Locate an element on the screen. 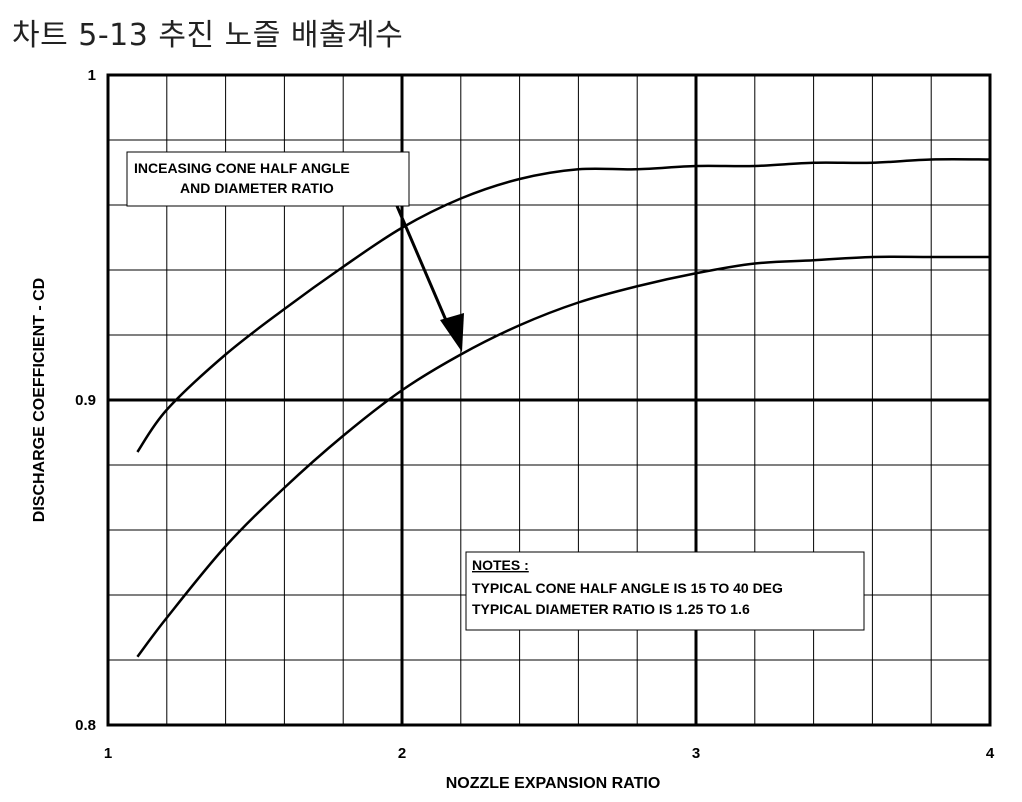 The image size is (1022, 802). y-tick-label: 0.9 is located at coordinates (85, 400).